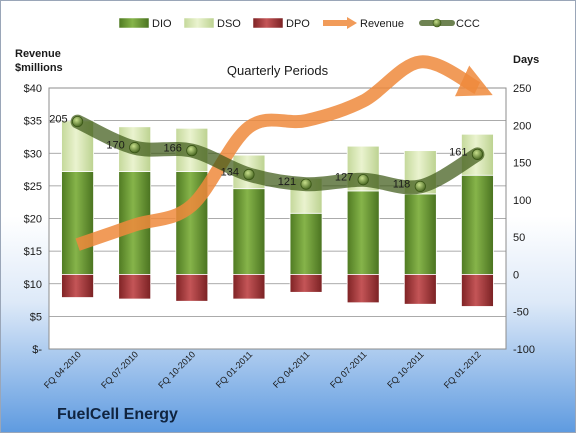  Describe the element at coordinates (344, 178) in the screenshot. I see `ccc-data-label: 127` at that location.